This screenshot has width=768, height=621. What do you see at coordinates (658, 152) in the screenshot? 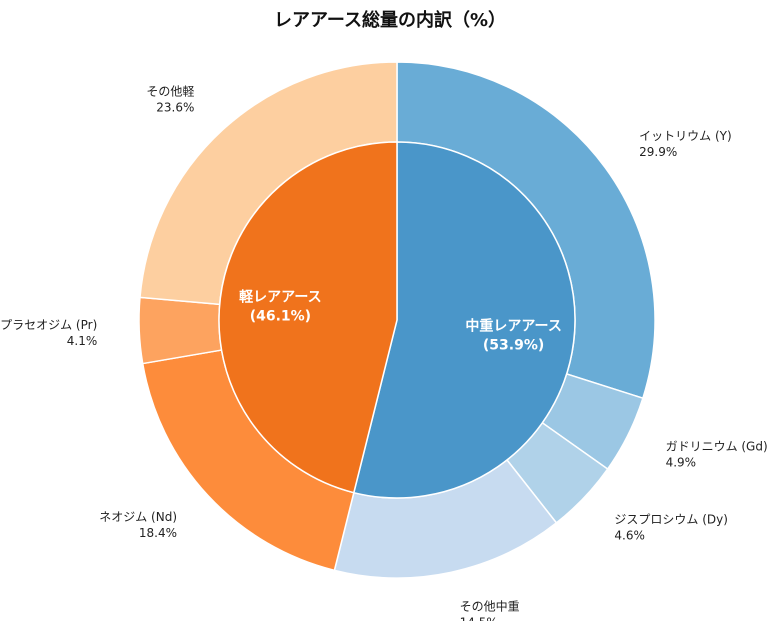
I see `outer-slice-percent: 29.9%` at bounding box center [658, 152].